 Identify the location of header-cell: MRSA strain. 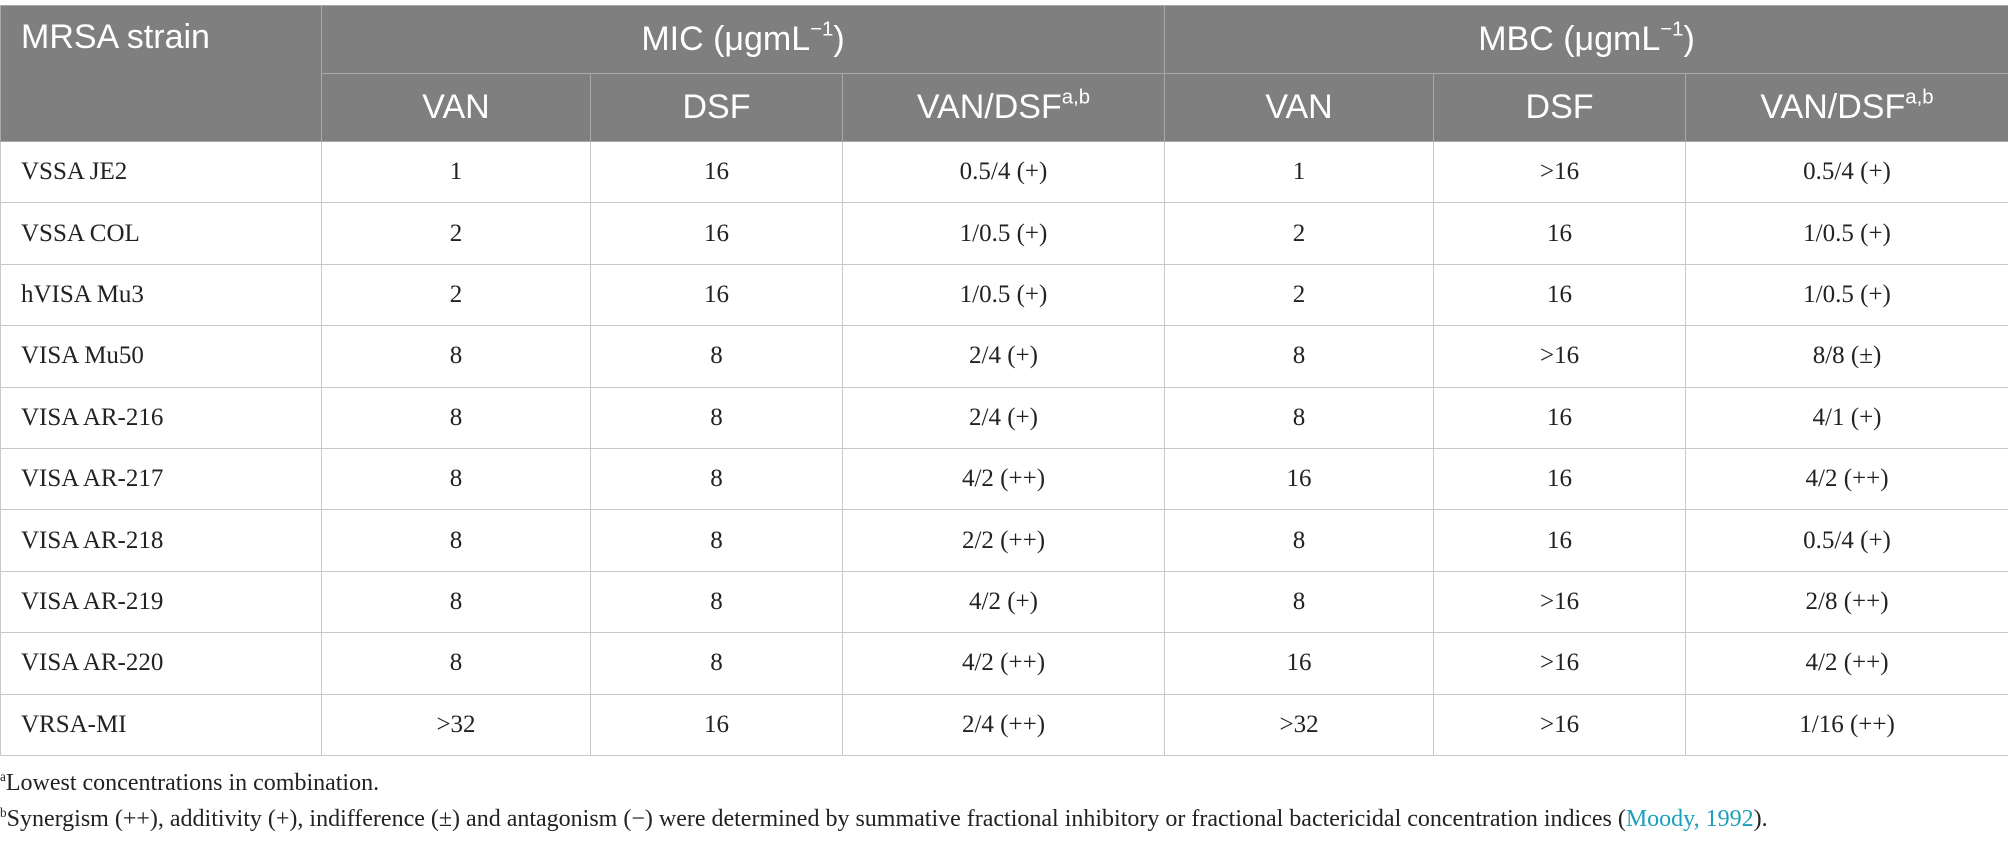
(161, 73).